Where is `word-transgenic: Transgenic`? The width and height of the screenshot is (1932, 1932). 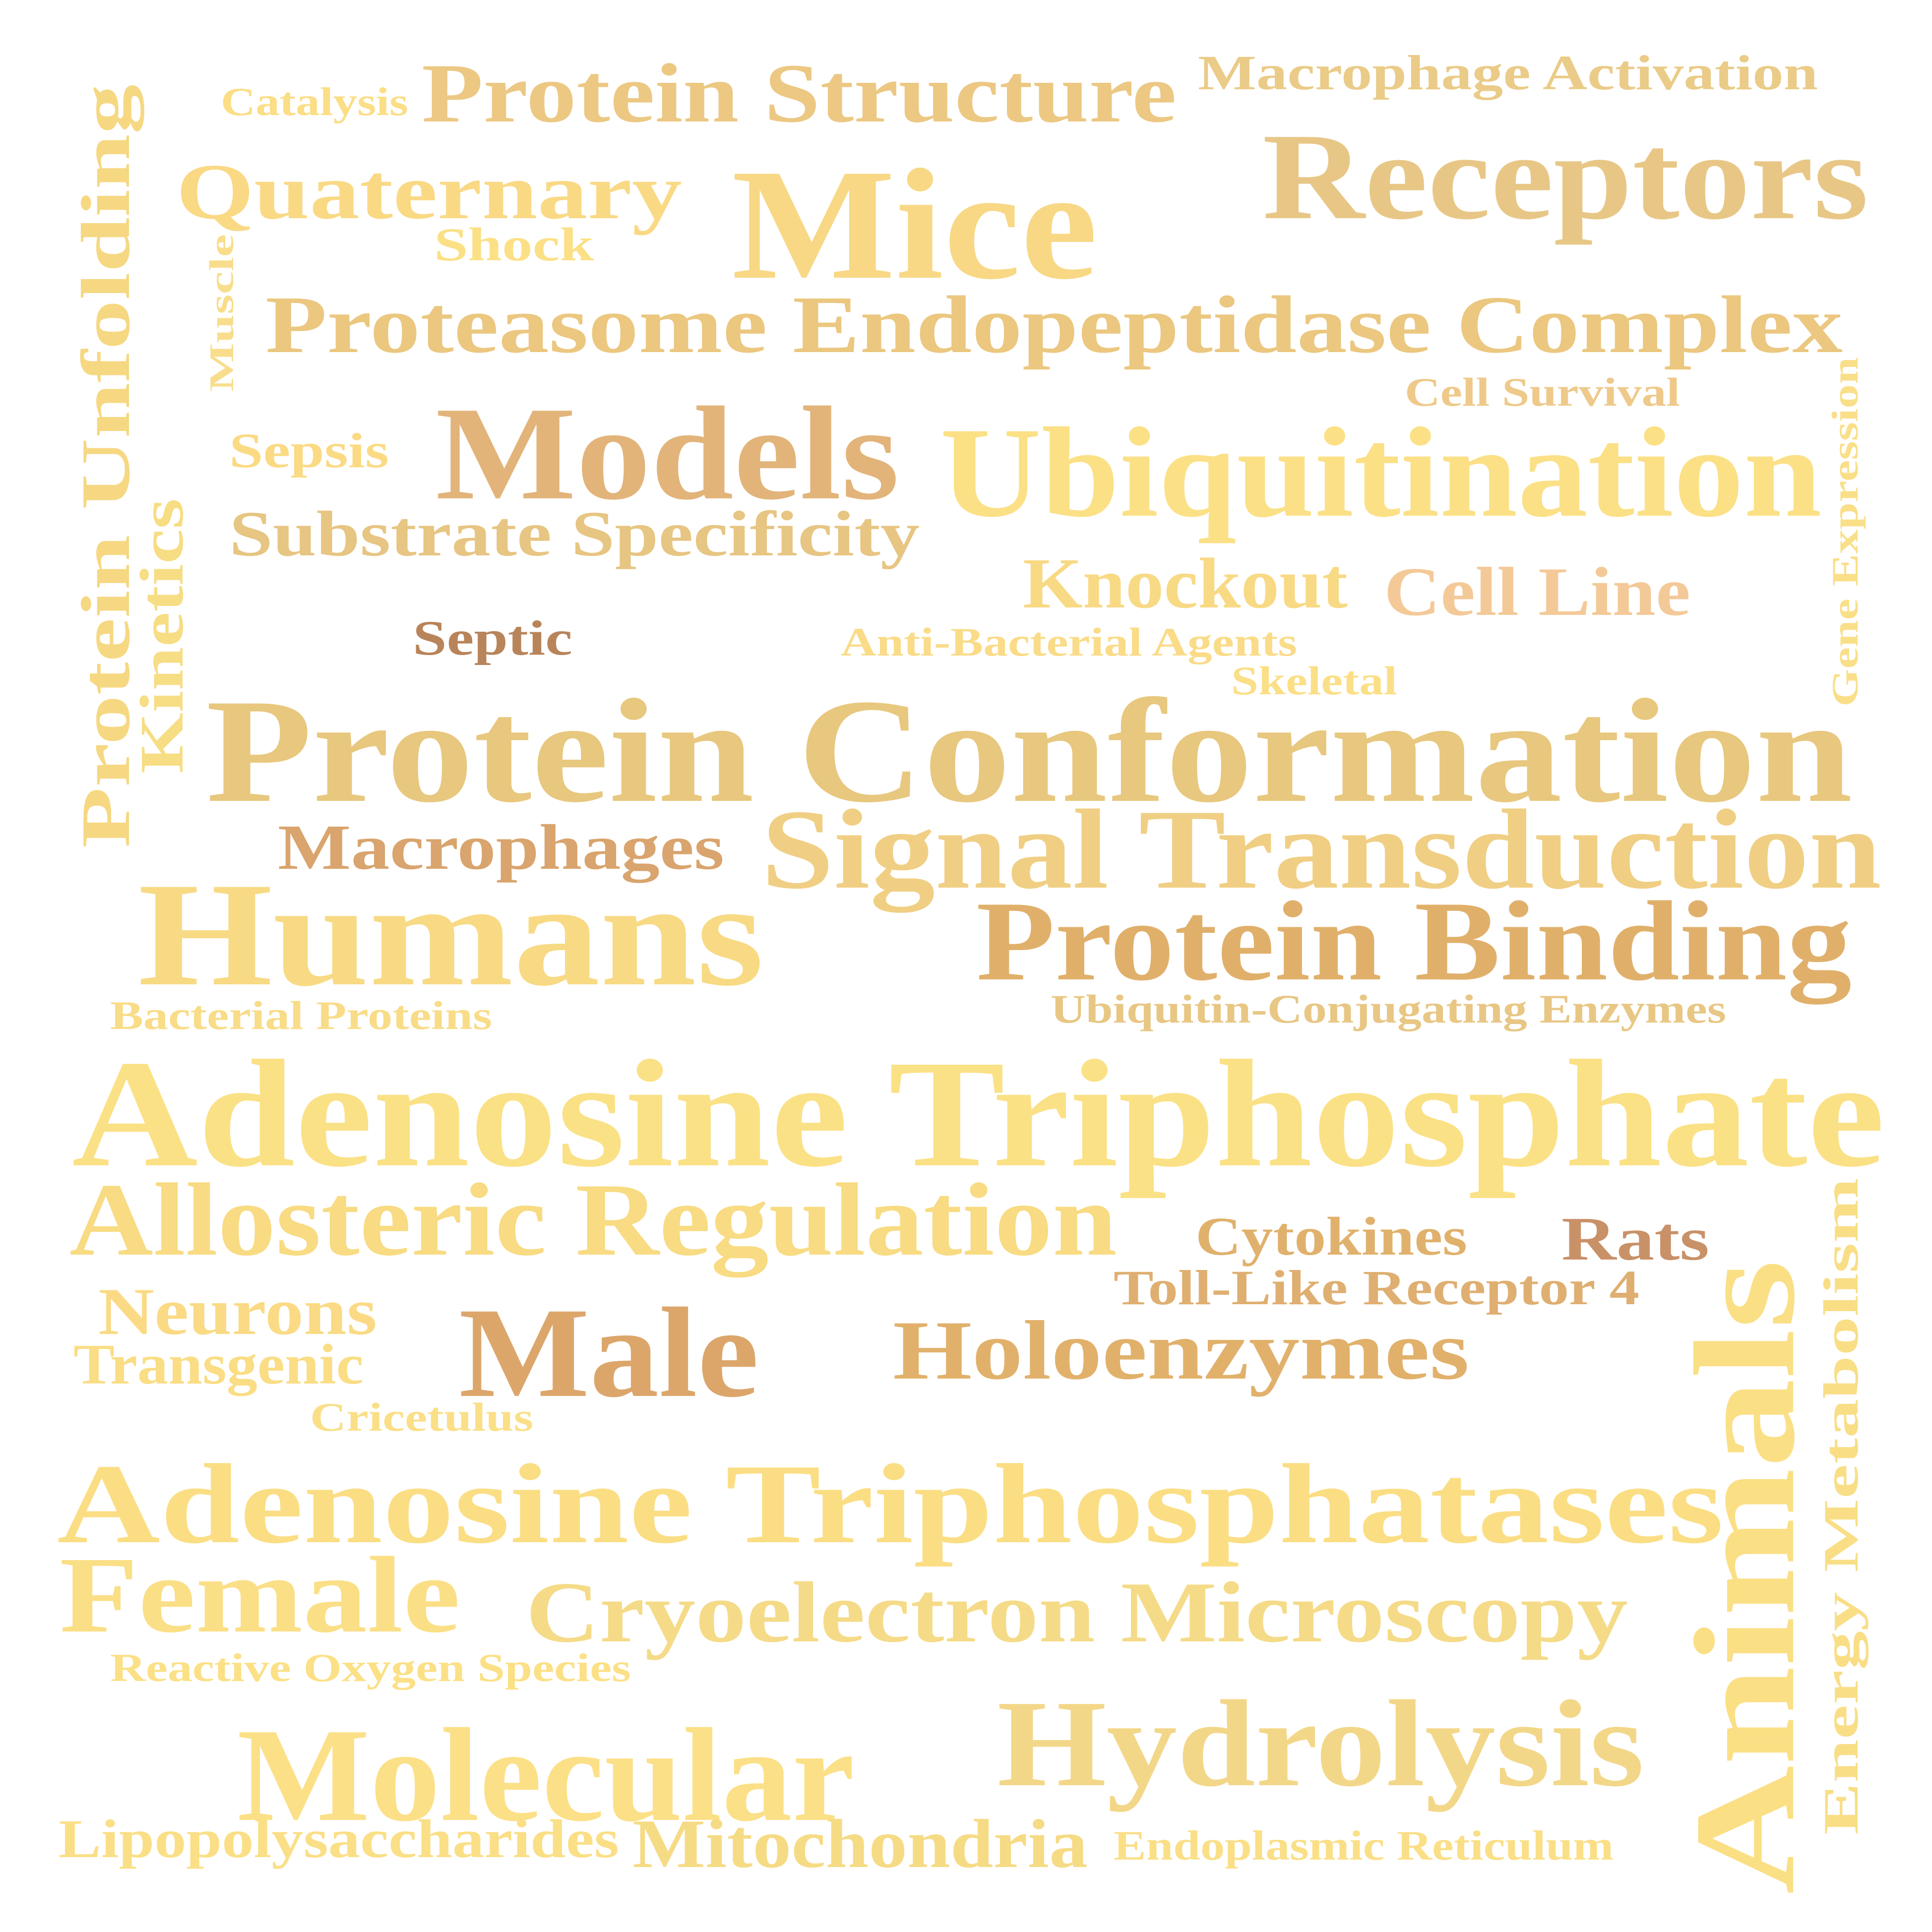
word-transgenic: Transgenic is located at coordinates (219, 1364).